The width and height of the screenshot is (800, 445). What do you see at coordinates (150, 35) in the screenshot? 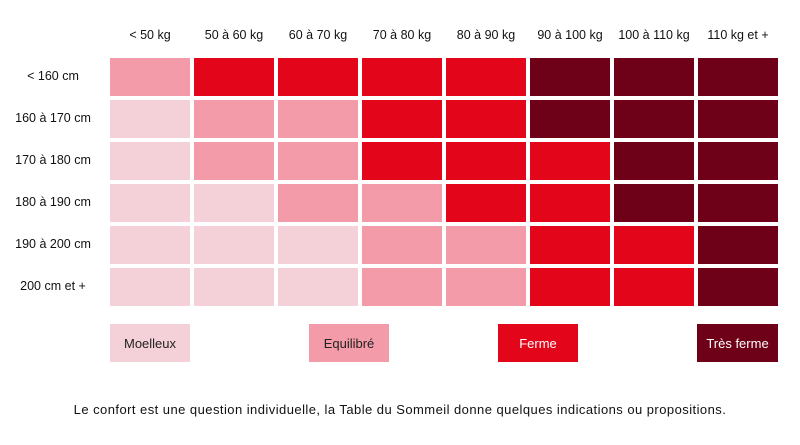
I see `column-header-weight: < 50 kg` at bounding box center [150, 35].